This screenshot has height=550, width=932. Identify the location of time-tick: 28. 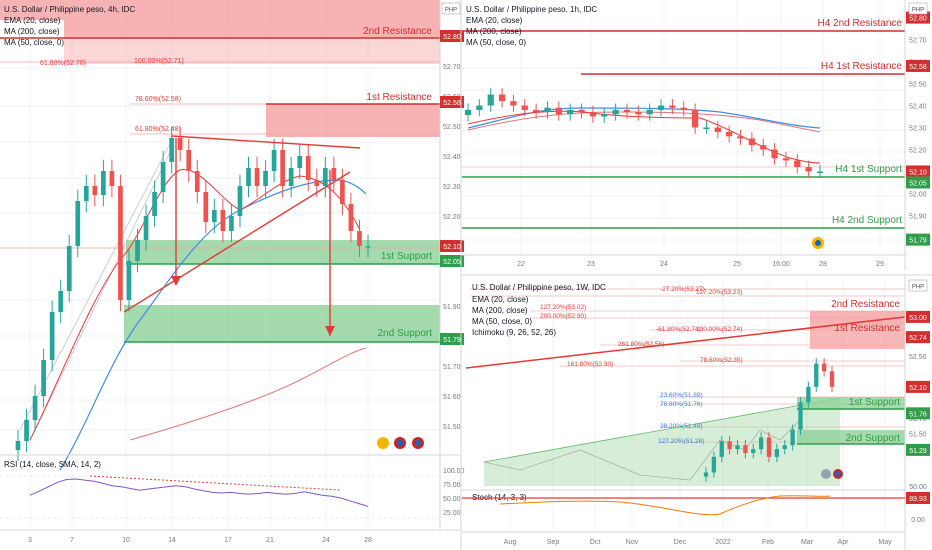
(823, 264).